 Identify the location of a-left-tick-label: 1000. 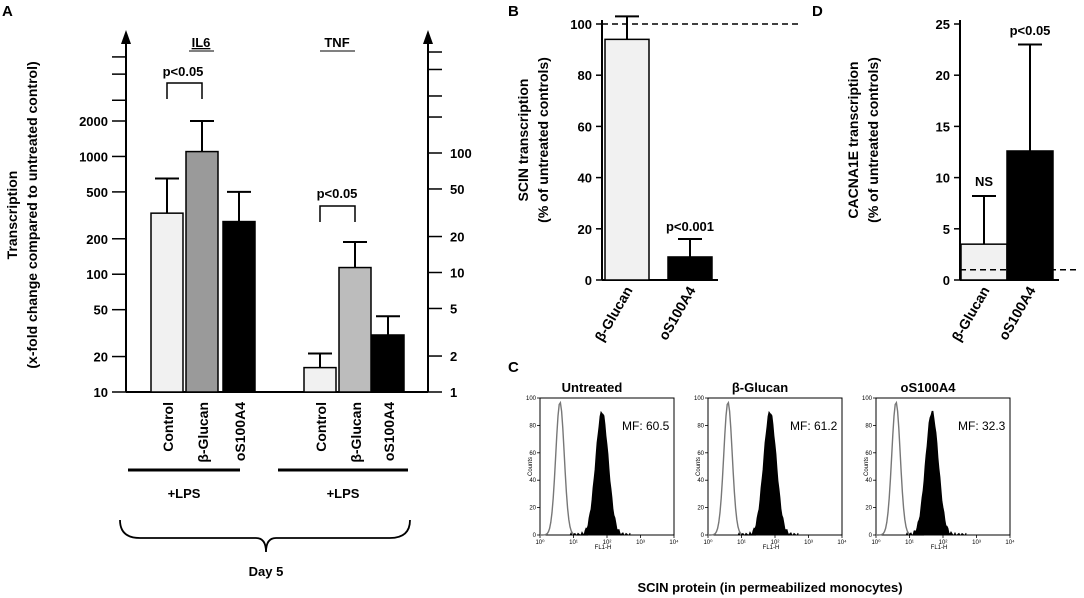
(93, 156).